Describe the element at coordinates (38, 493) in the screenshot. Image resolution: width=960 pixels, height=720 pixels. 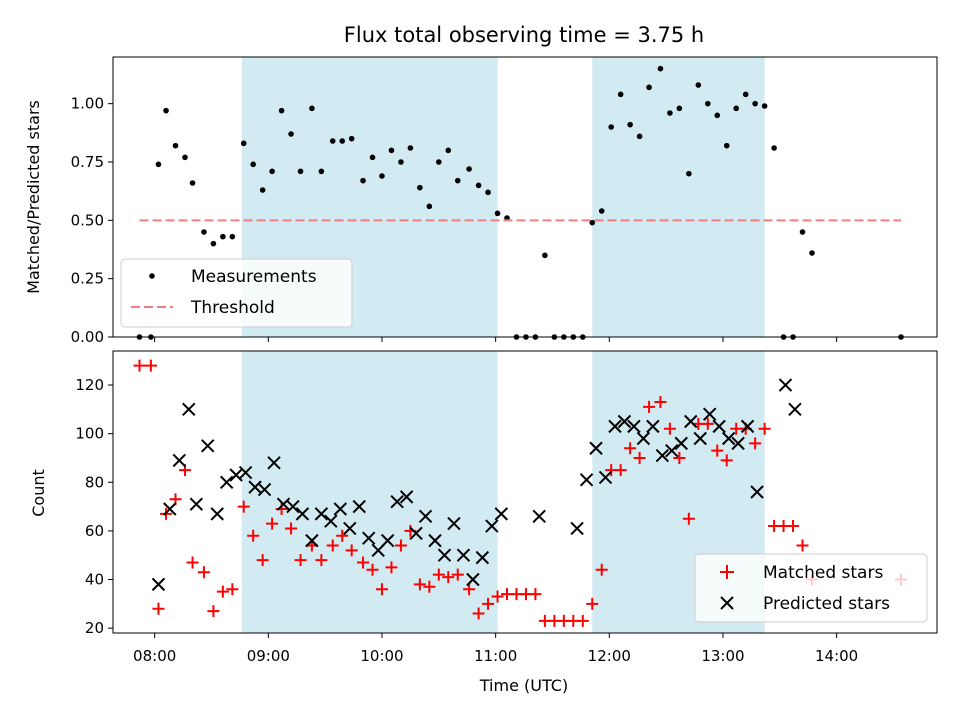
I see `count-y-axis-label: Count` at that location.